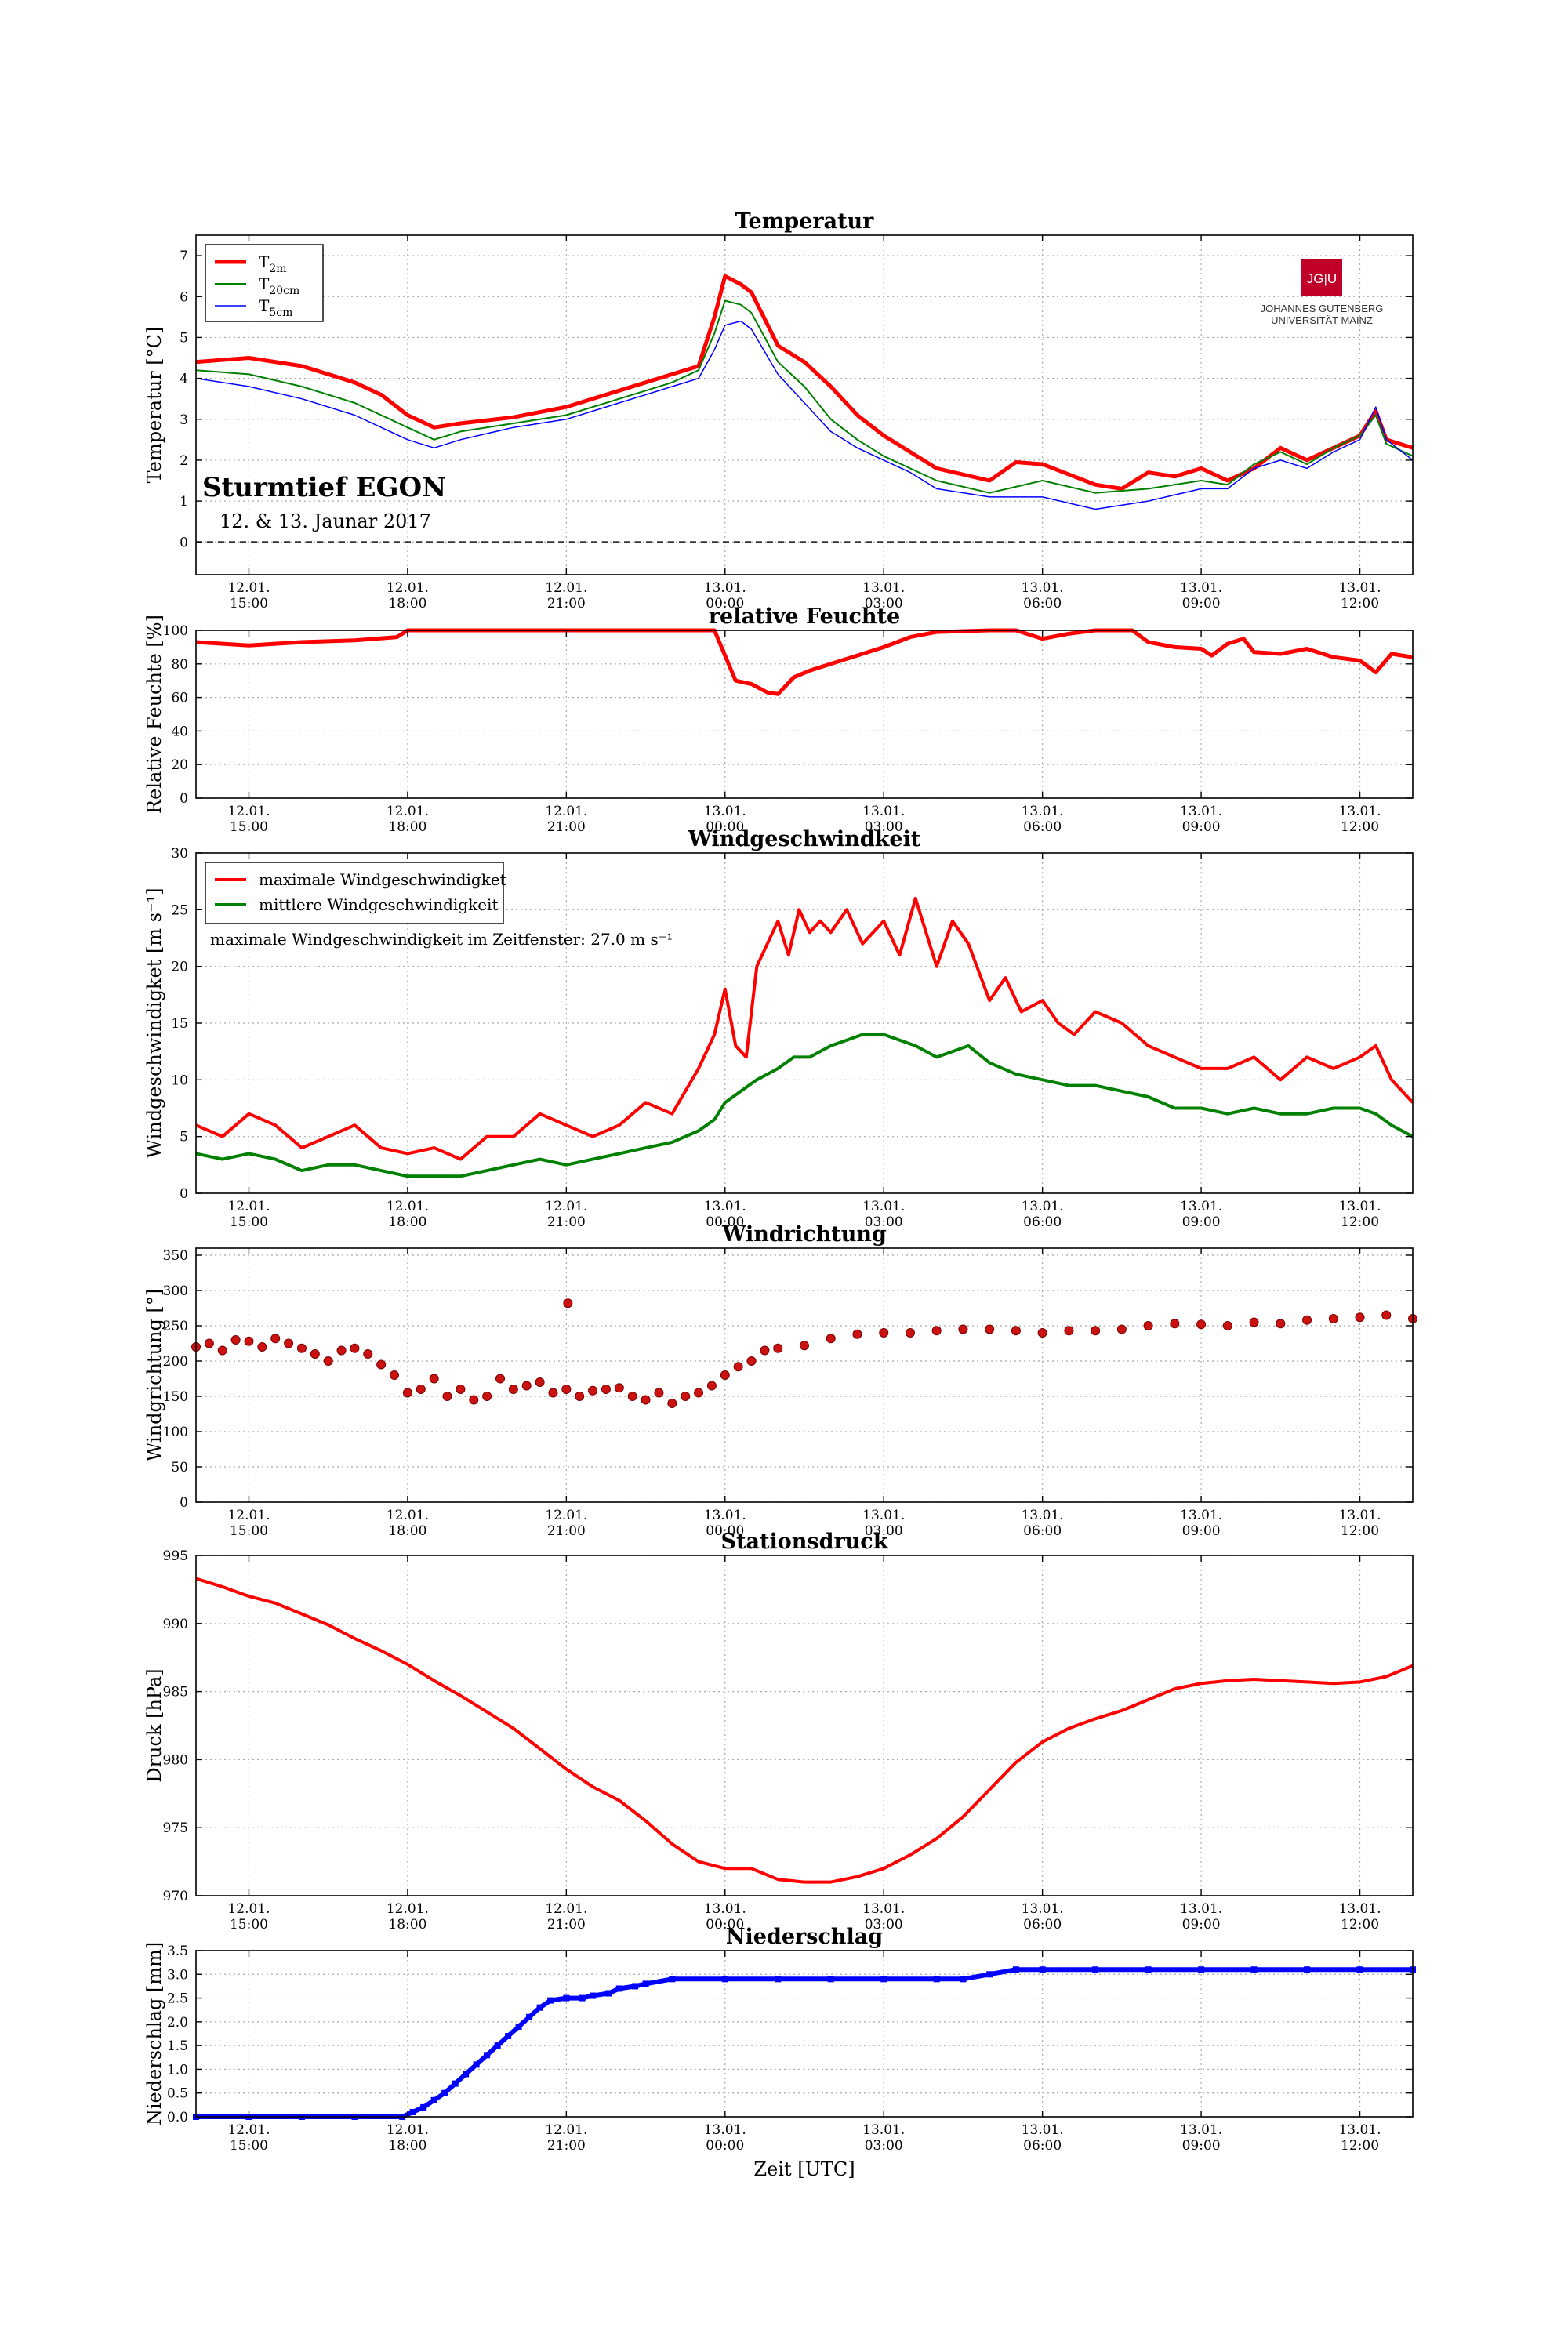 The height and width of the screenshot is (2352, 1568). I want to click on y-tick-label: 975, so click(175, 1828).